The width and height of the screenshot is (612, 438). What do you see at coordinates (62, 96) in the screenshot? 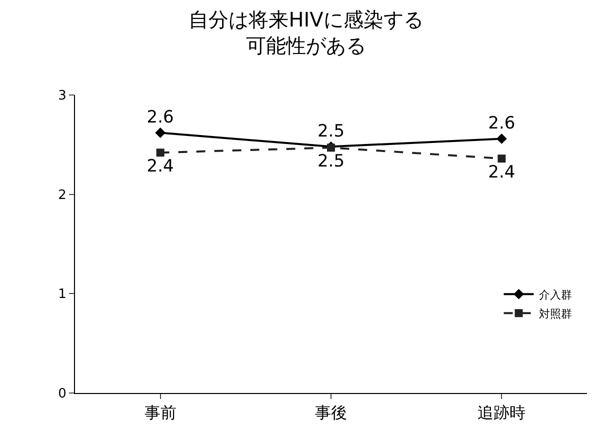
I see `y-tick-label: 3` at bounding box center [62, 96].